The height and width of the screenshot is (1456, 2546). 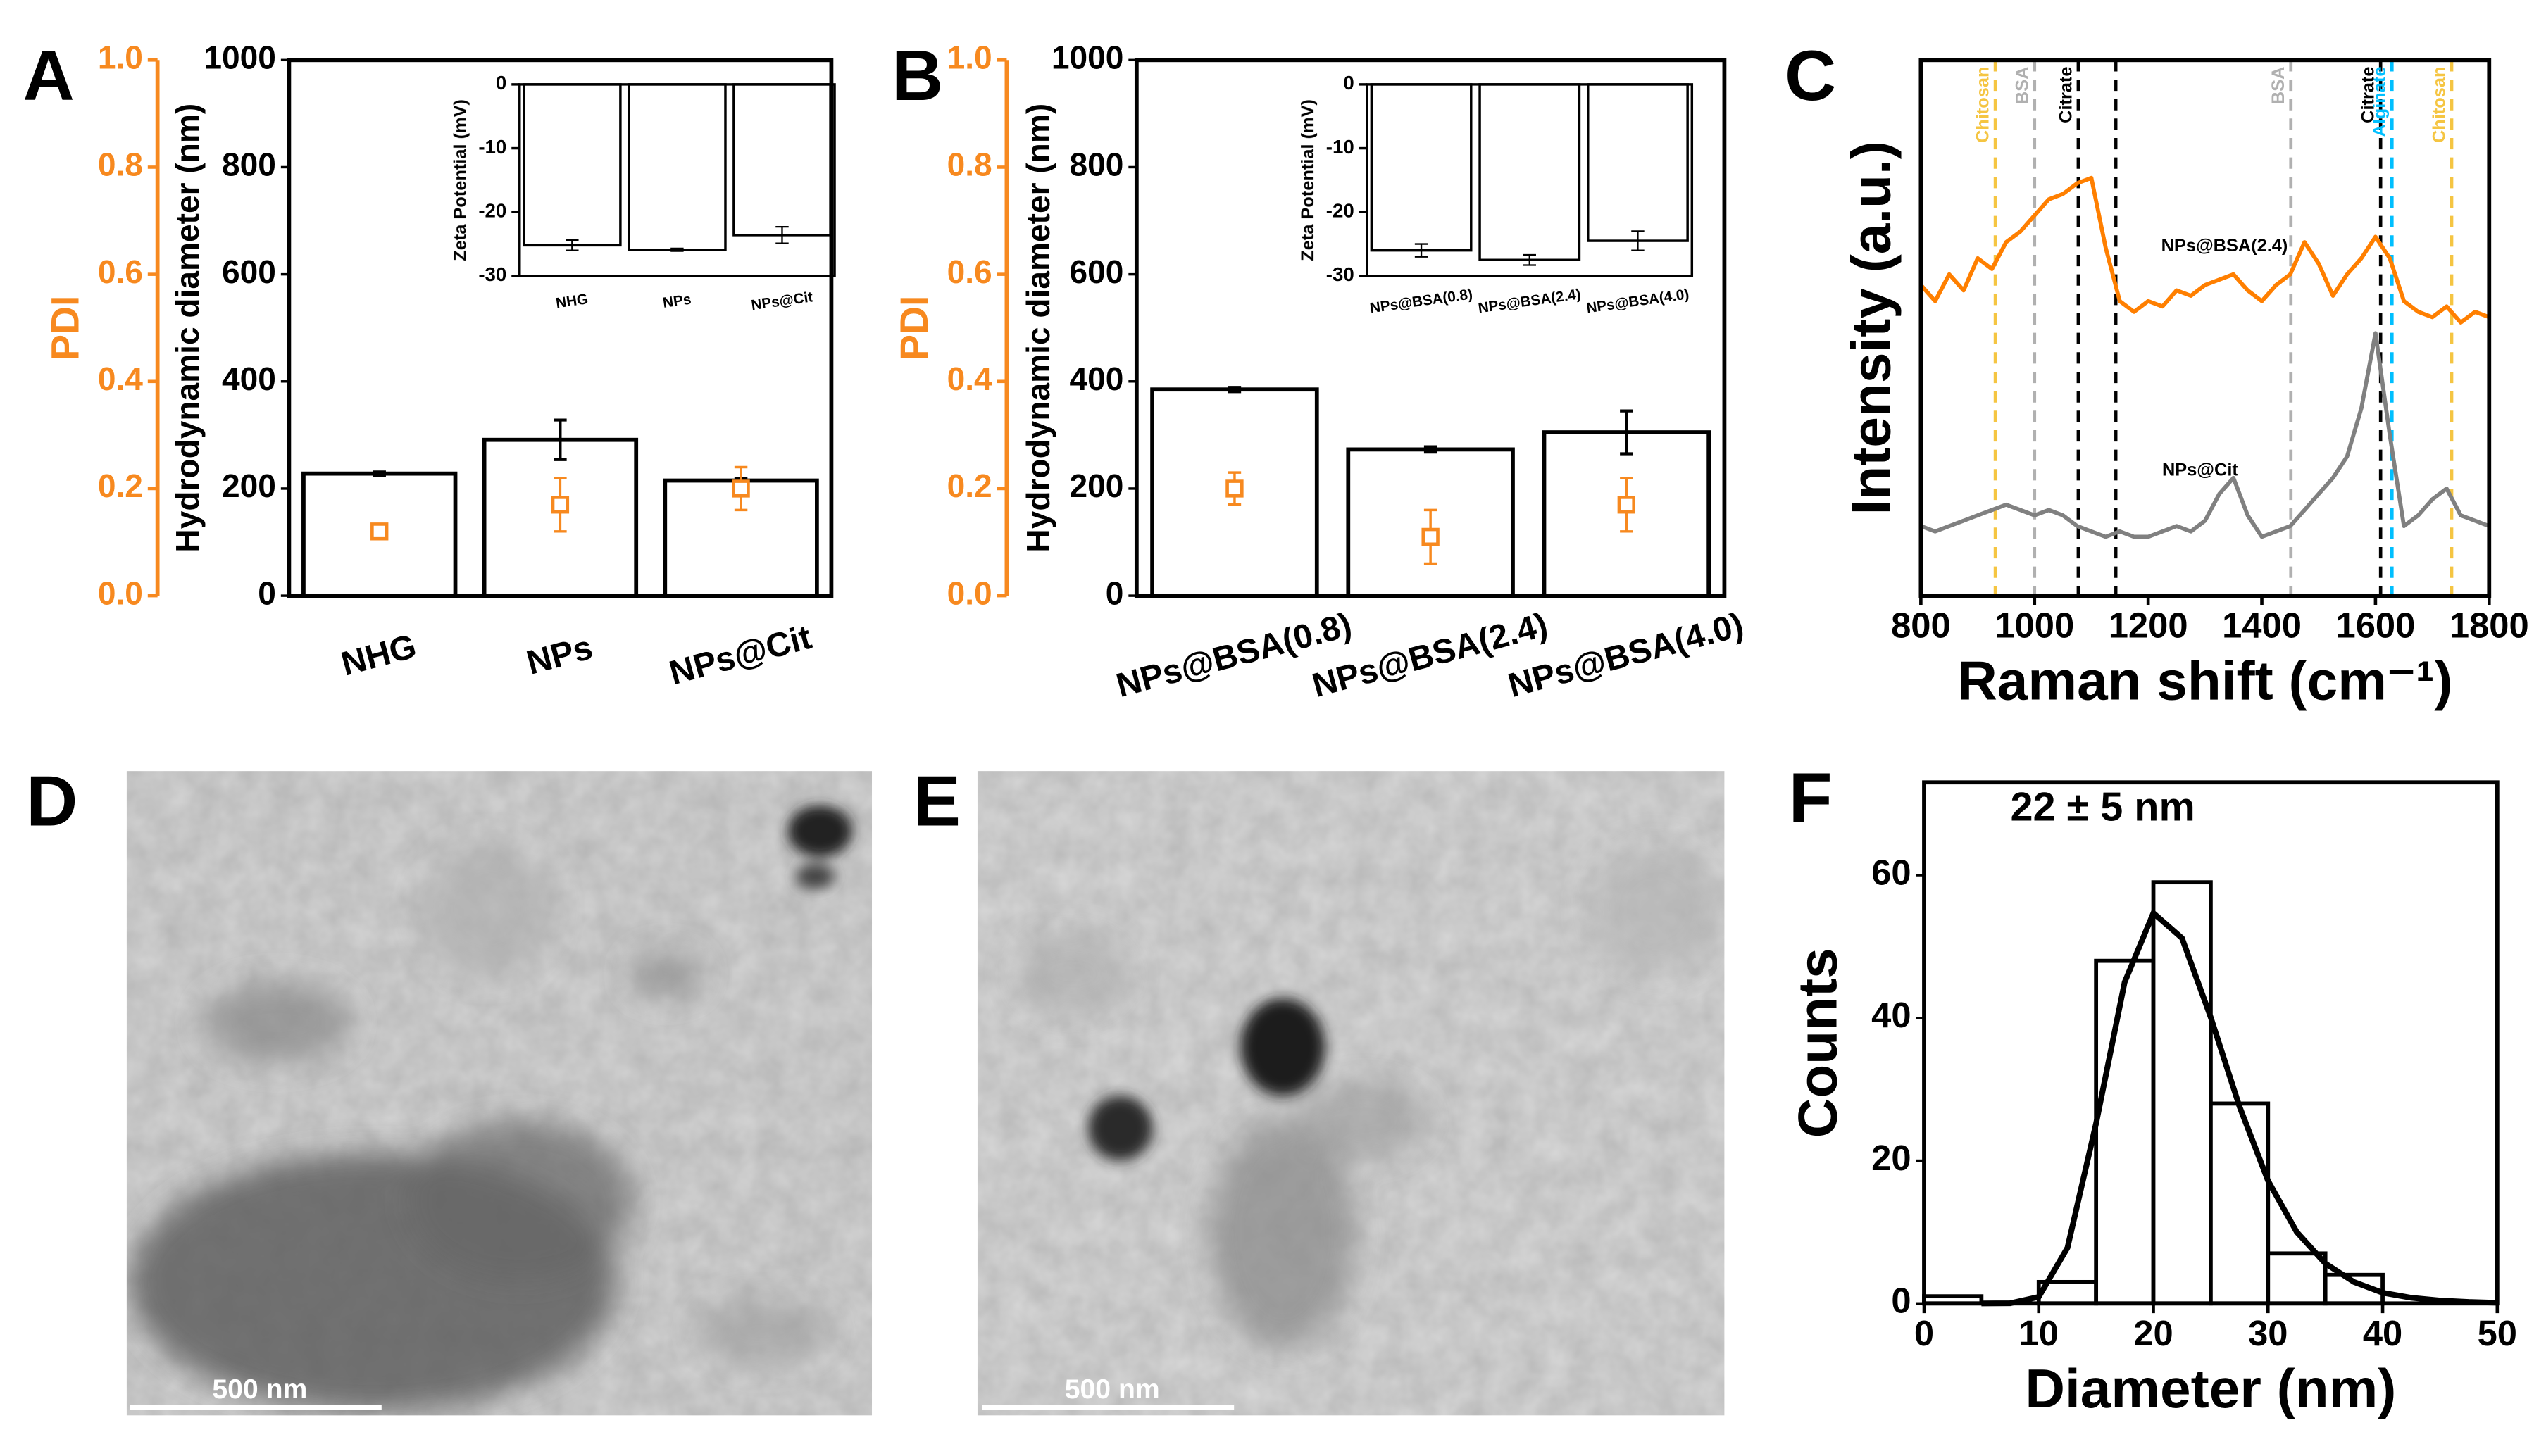 I want to click on y-axis-title: Intensity (a.u.), so click(x=1871, y=328).